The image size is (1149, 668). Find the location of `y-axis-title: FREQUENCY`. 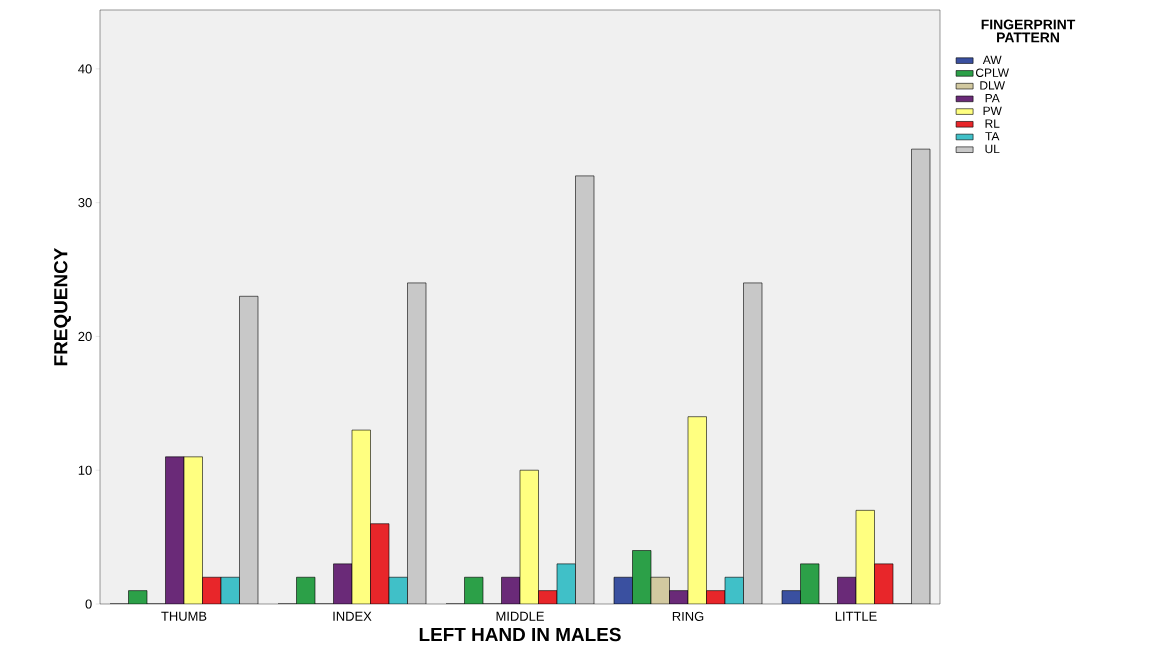

y-axis-title: FREQUENCY is located at coordinates (62, 306).